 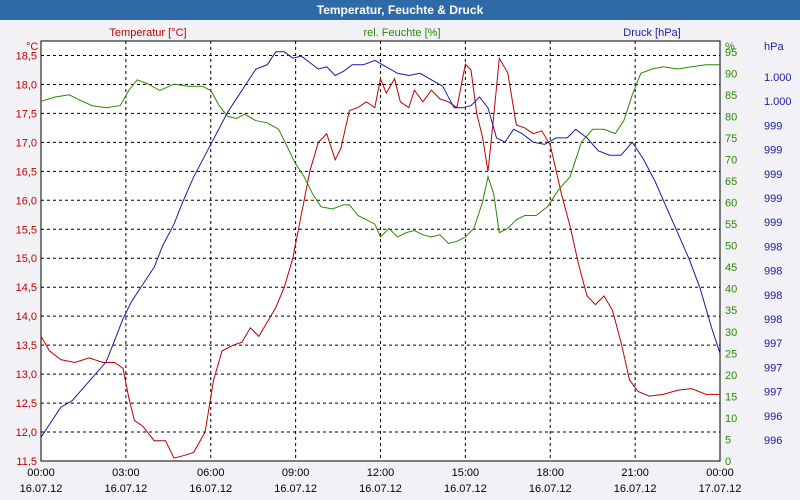 What do you see at coordinates (26, 114) in the screenshot?
I see `y-tick-temperature: 17,5` at bounding box center [26, 114].